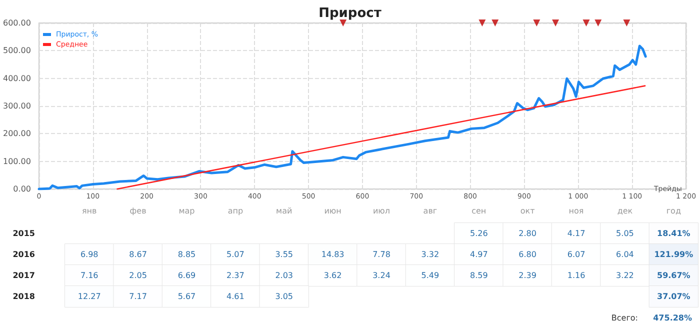  I want to click on data-label: 2.37, so click(235, 275).